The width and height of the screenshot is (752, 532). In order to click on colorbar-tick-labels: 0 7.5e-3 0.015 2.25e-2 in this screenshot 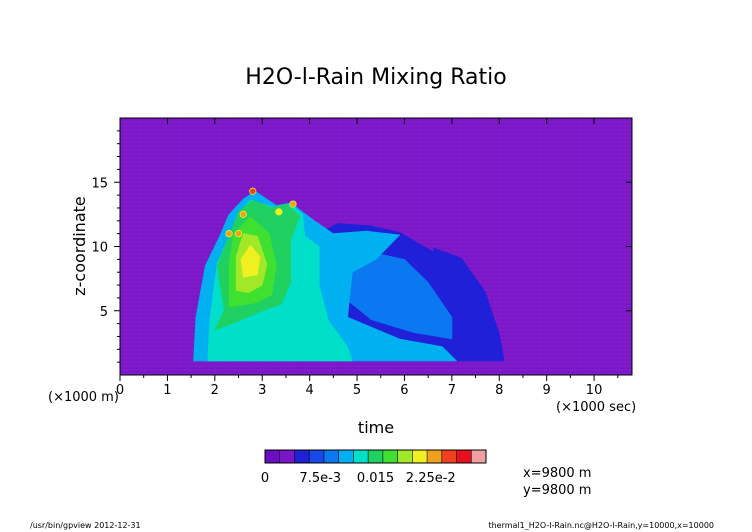, I will do `click(358, 478)`.